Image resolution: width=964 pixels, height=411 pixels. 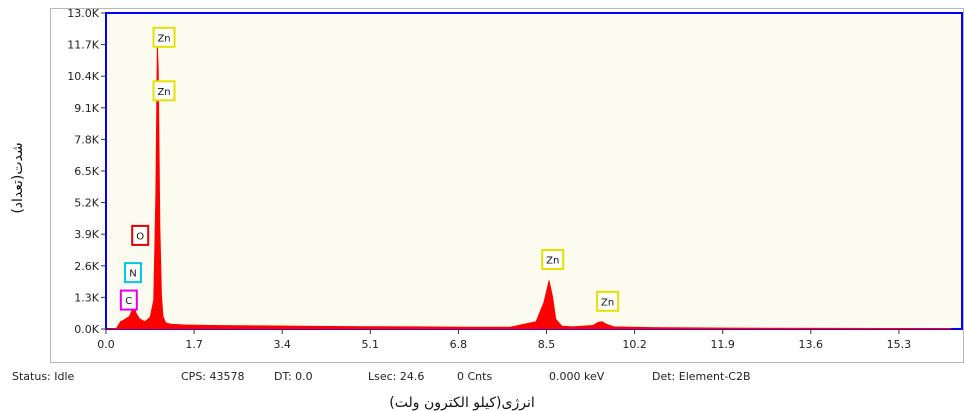 I want to click on x-tick-label: 11.9, so click(x=722, y=344).